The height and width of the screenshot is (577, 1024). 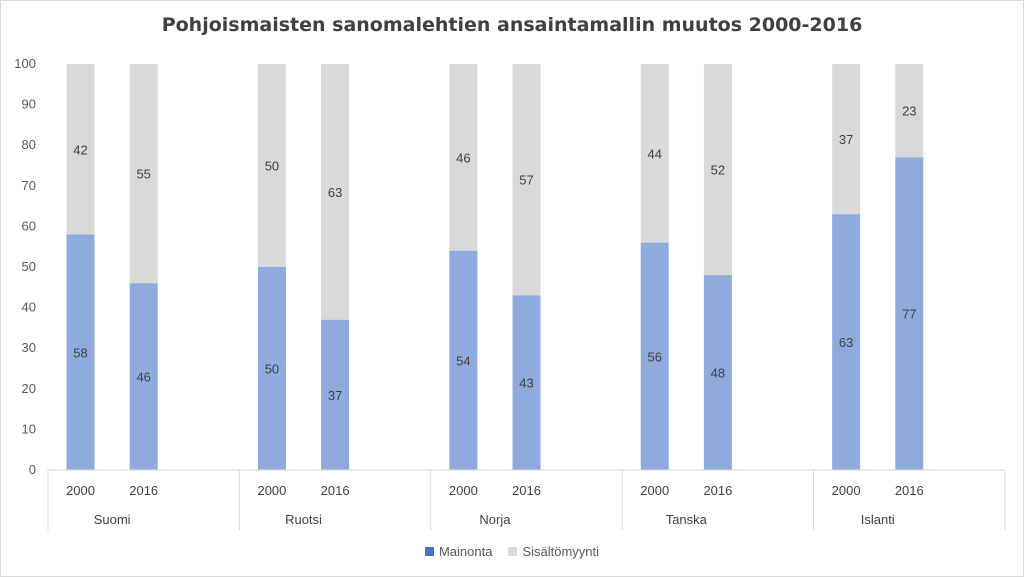 I want to click on data-label-sisaltomyynti: 42, so click(x=80, y=149).